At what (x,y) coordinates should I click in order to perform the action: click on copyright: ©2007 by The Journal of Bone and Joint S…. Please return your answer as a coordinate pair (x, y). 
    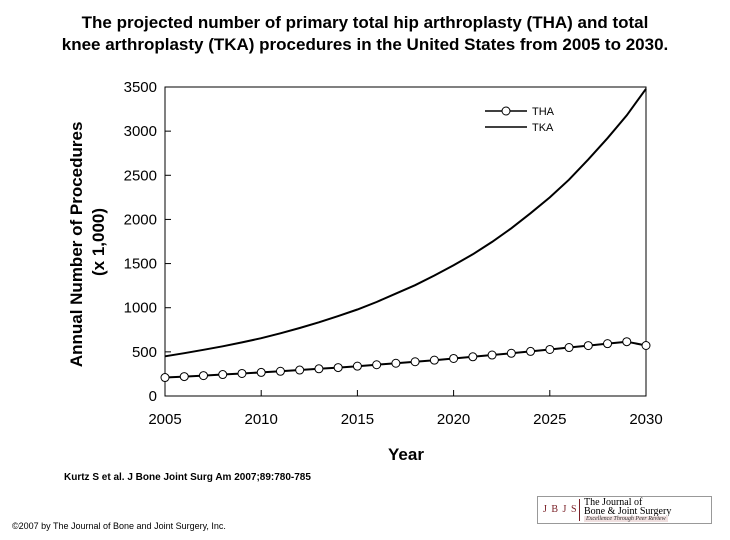
    Looking at the image, I should click on (119, 526).